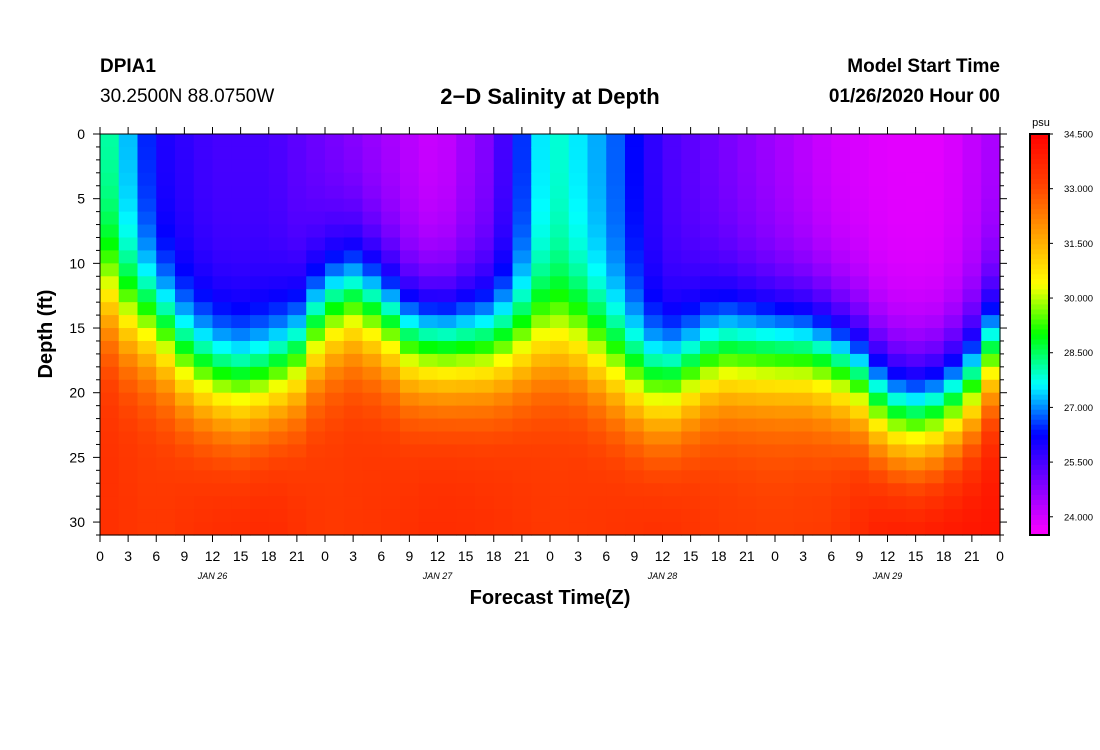  I want to click on colorbar-tick-label: 28.500, so click(1078, 353).